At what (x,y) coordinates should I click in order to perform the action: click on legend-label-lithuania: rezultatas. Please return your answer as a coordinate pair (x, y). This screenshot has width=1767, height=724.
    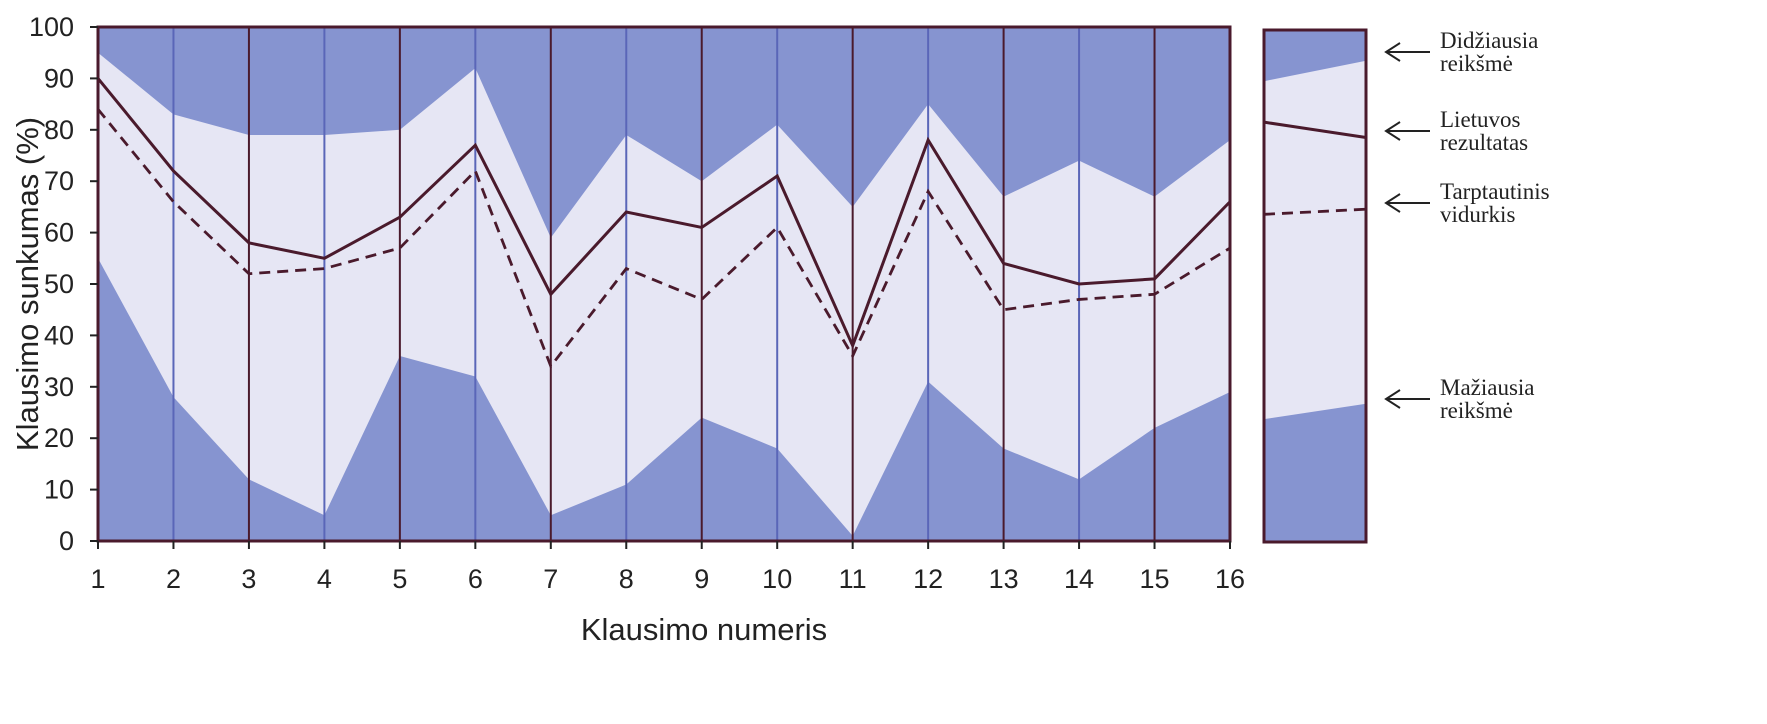
    Looking at the image, I should click on (1484, 142).